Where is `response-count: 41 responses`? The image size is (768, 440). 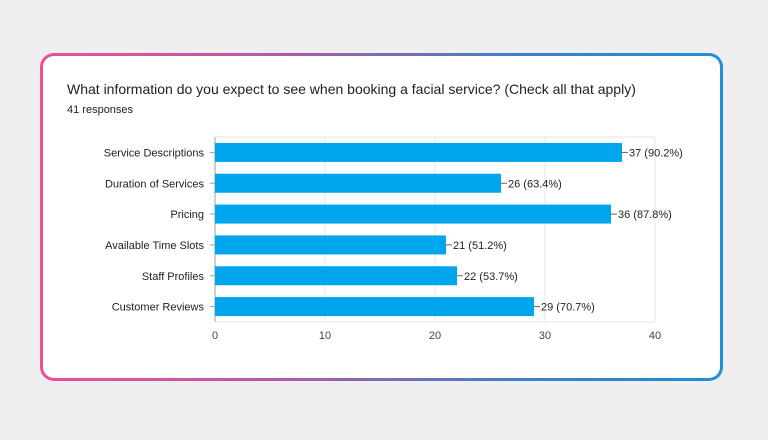 response-count: 41 responses is located at coordinates (100, 110).